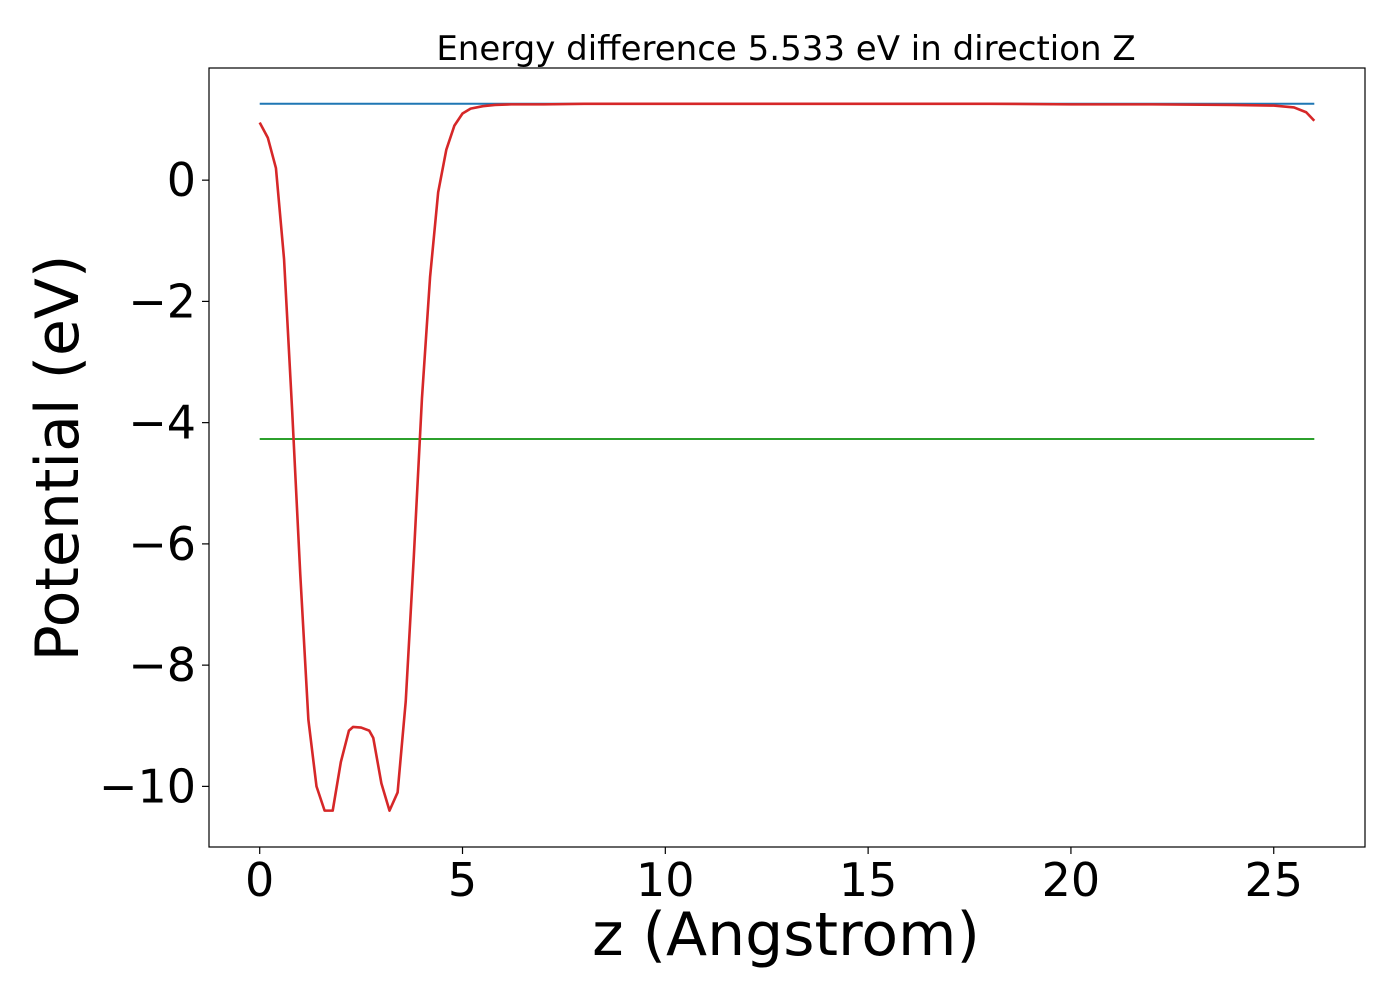  Describe the element at coordinates (259, 880) in the screenshot. I see `x-tick-label: 0` at that location.